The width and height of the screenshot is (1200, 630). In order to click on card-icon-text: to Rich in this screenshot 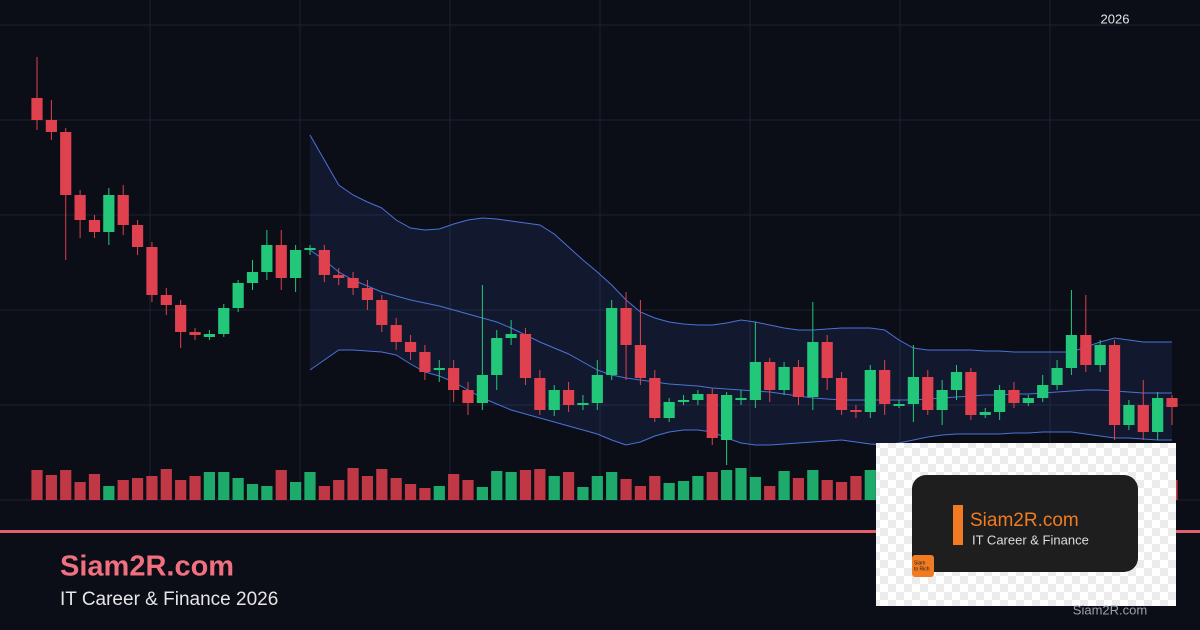, I will do `click(922, 569)`.